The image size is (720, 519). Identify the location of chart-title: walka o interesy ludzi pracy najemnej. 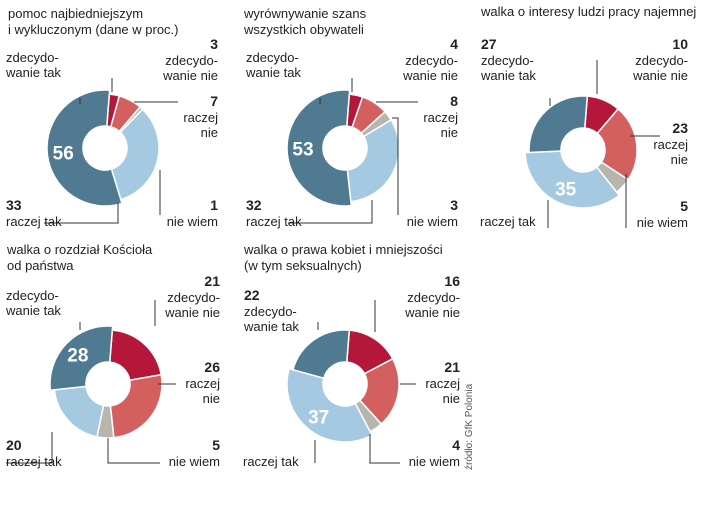
(588, 11).